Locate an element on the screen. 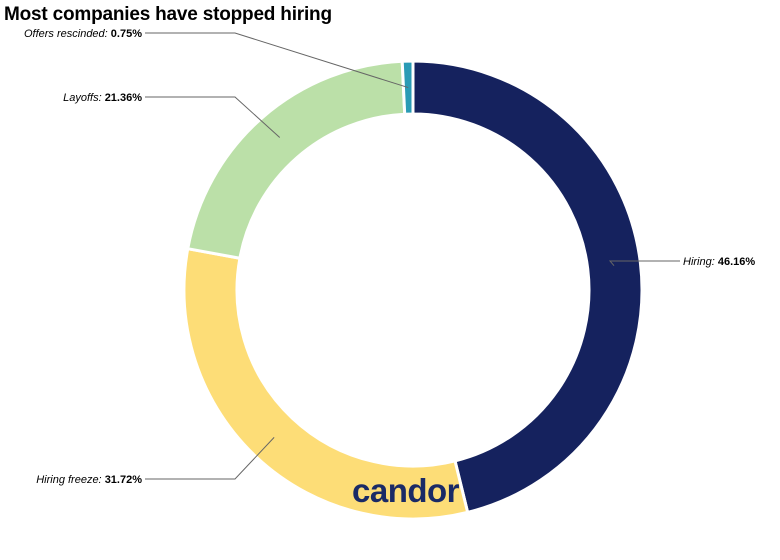  leader-layoffs is located at coordinates (213, 117).